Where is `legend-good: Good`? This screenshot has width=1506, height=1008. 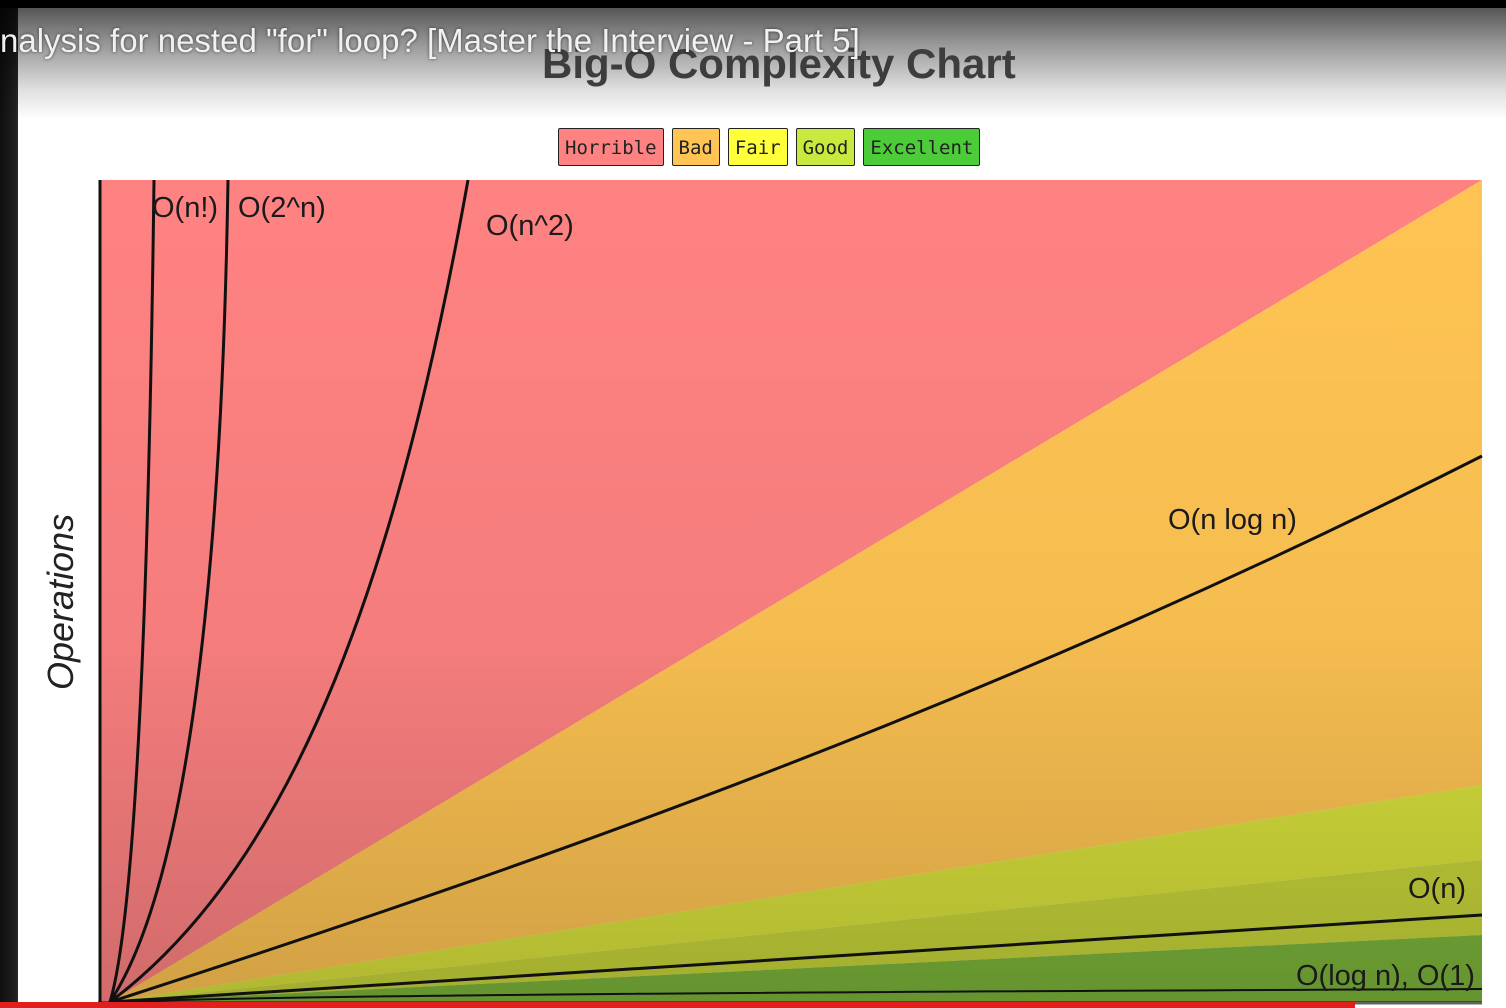
legend-good: Good is located at coordinates (825, 147).